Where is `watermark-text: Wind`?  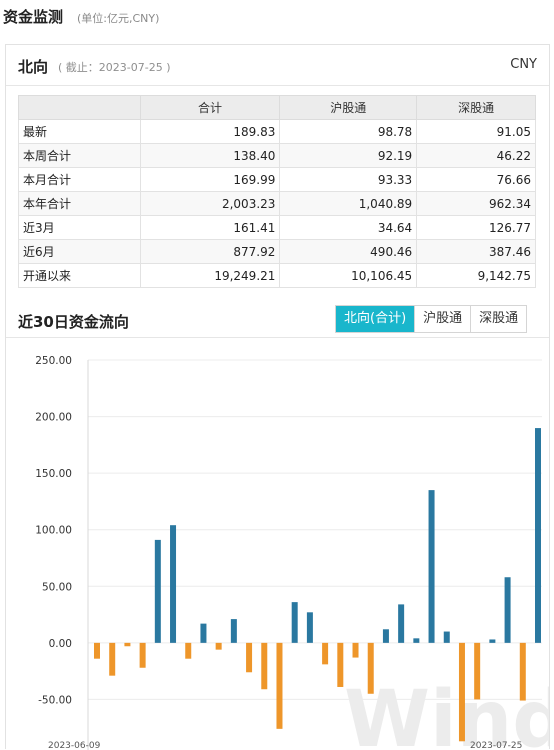
watermark-text: Wind is located at coordinates (446, 712).